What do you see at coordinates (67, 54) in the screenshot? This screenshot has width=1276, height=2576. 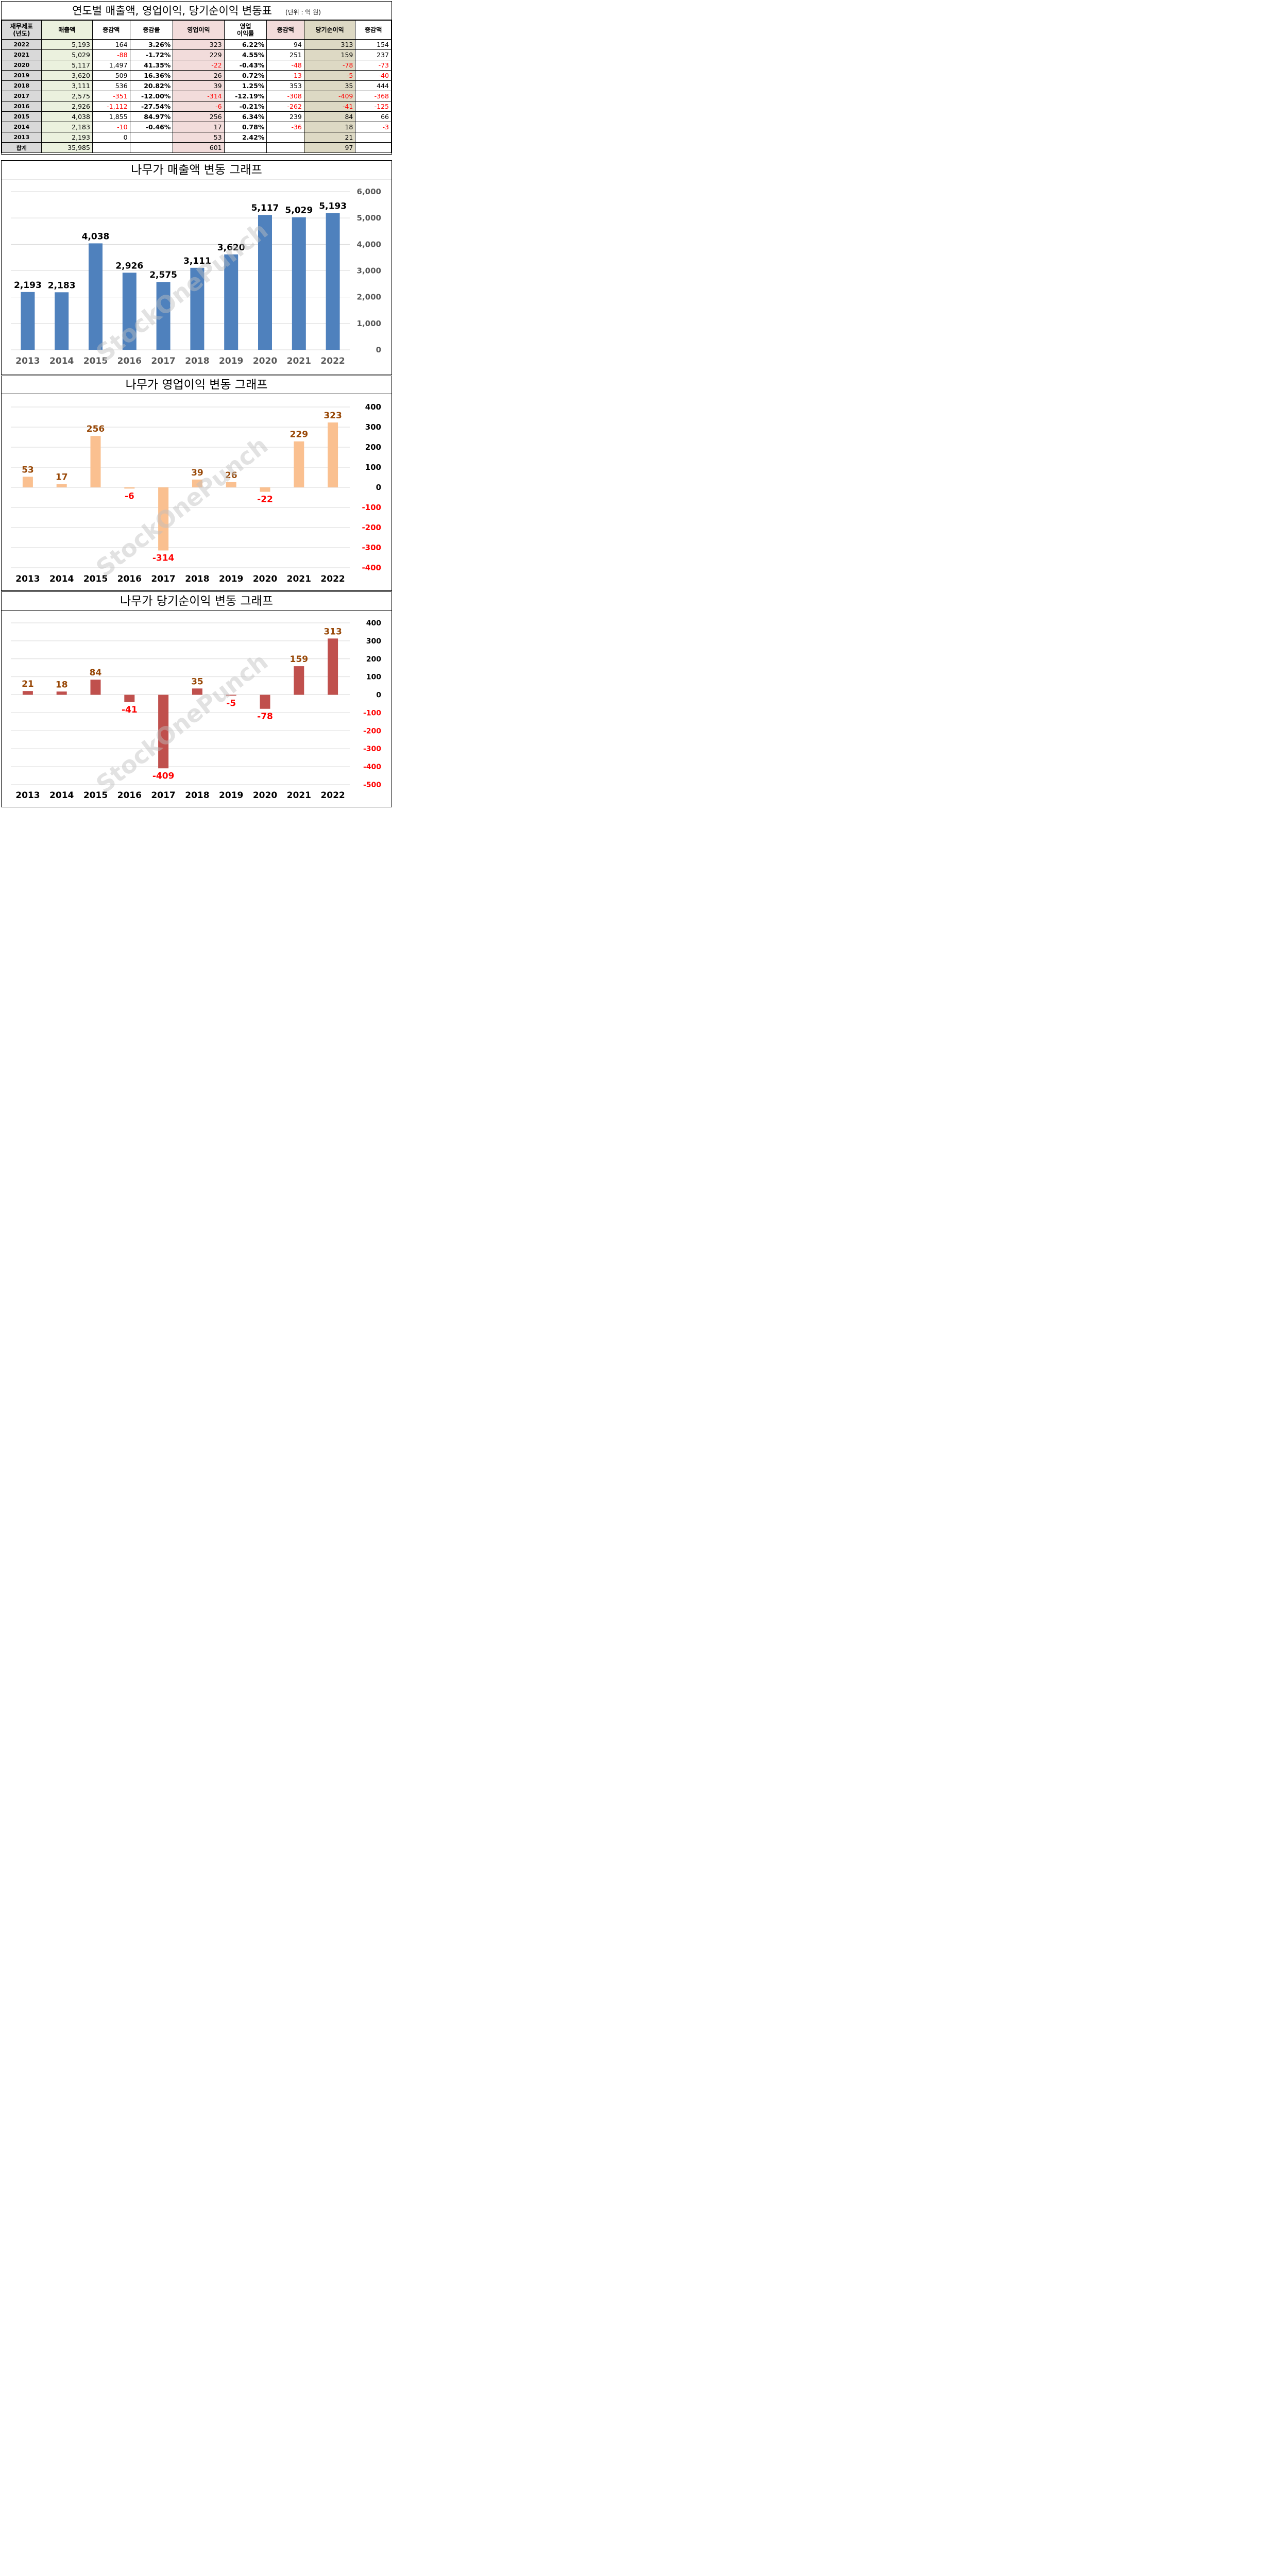 I see `cell-revenue: 5,029` at bounding box center [67, 54].